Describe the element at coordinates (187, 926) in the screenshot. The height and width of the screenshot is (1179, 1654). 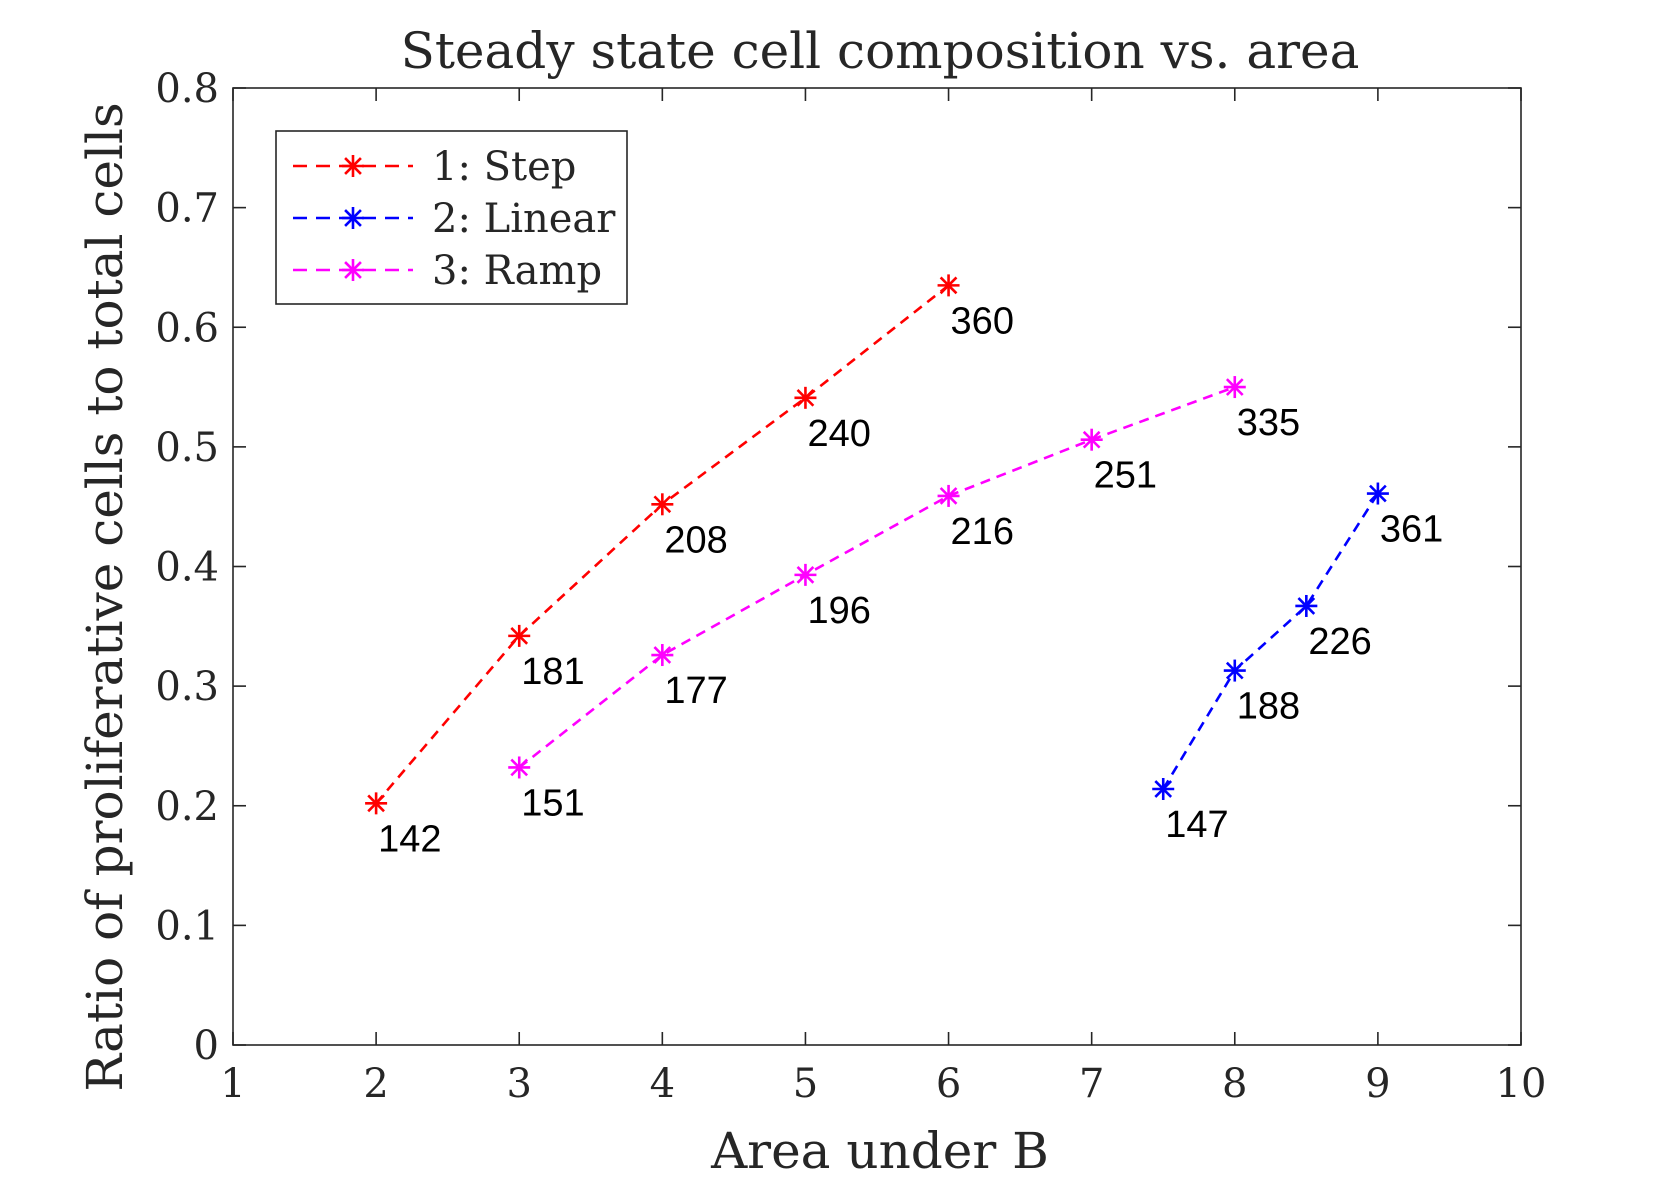
I see `y-tick-label: 0.1` at that location.